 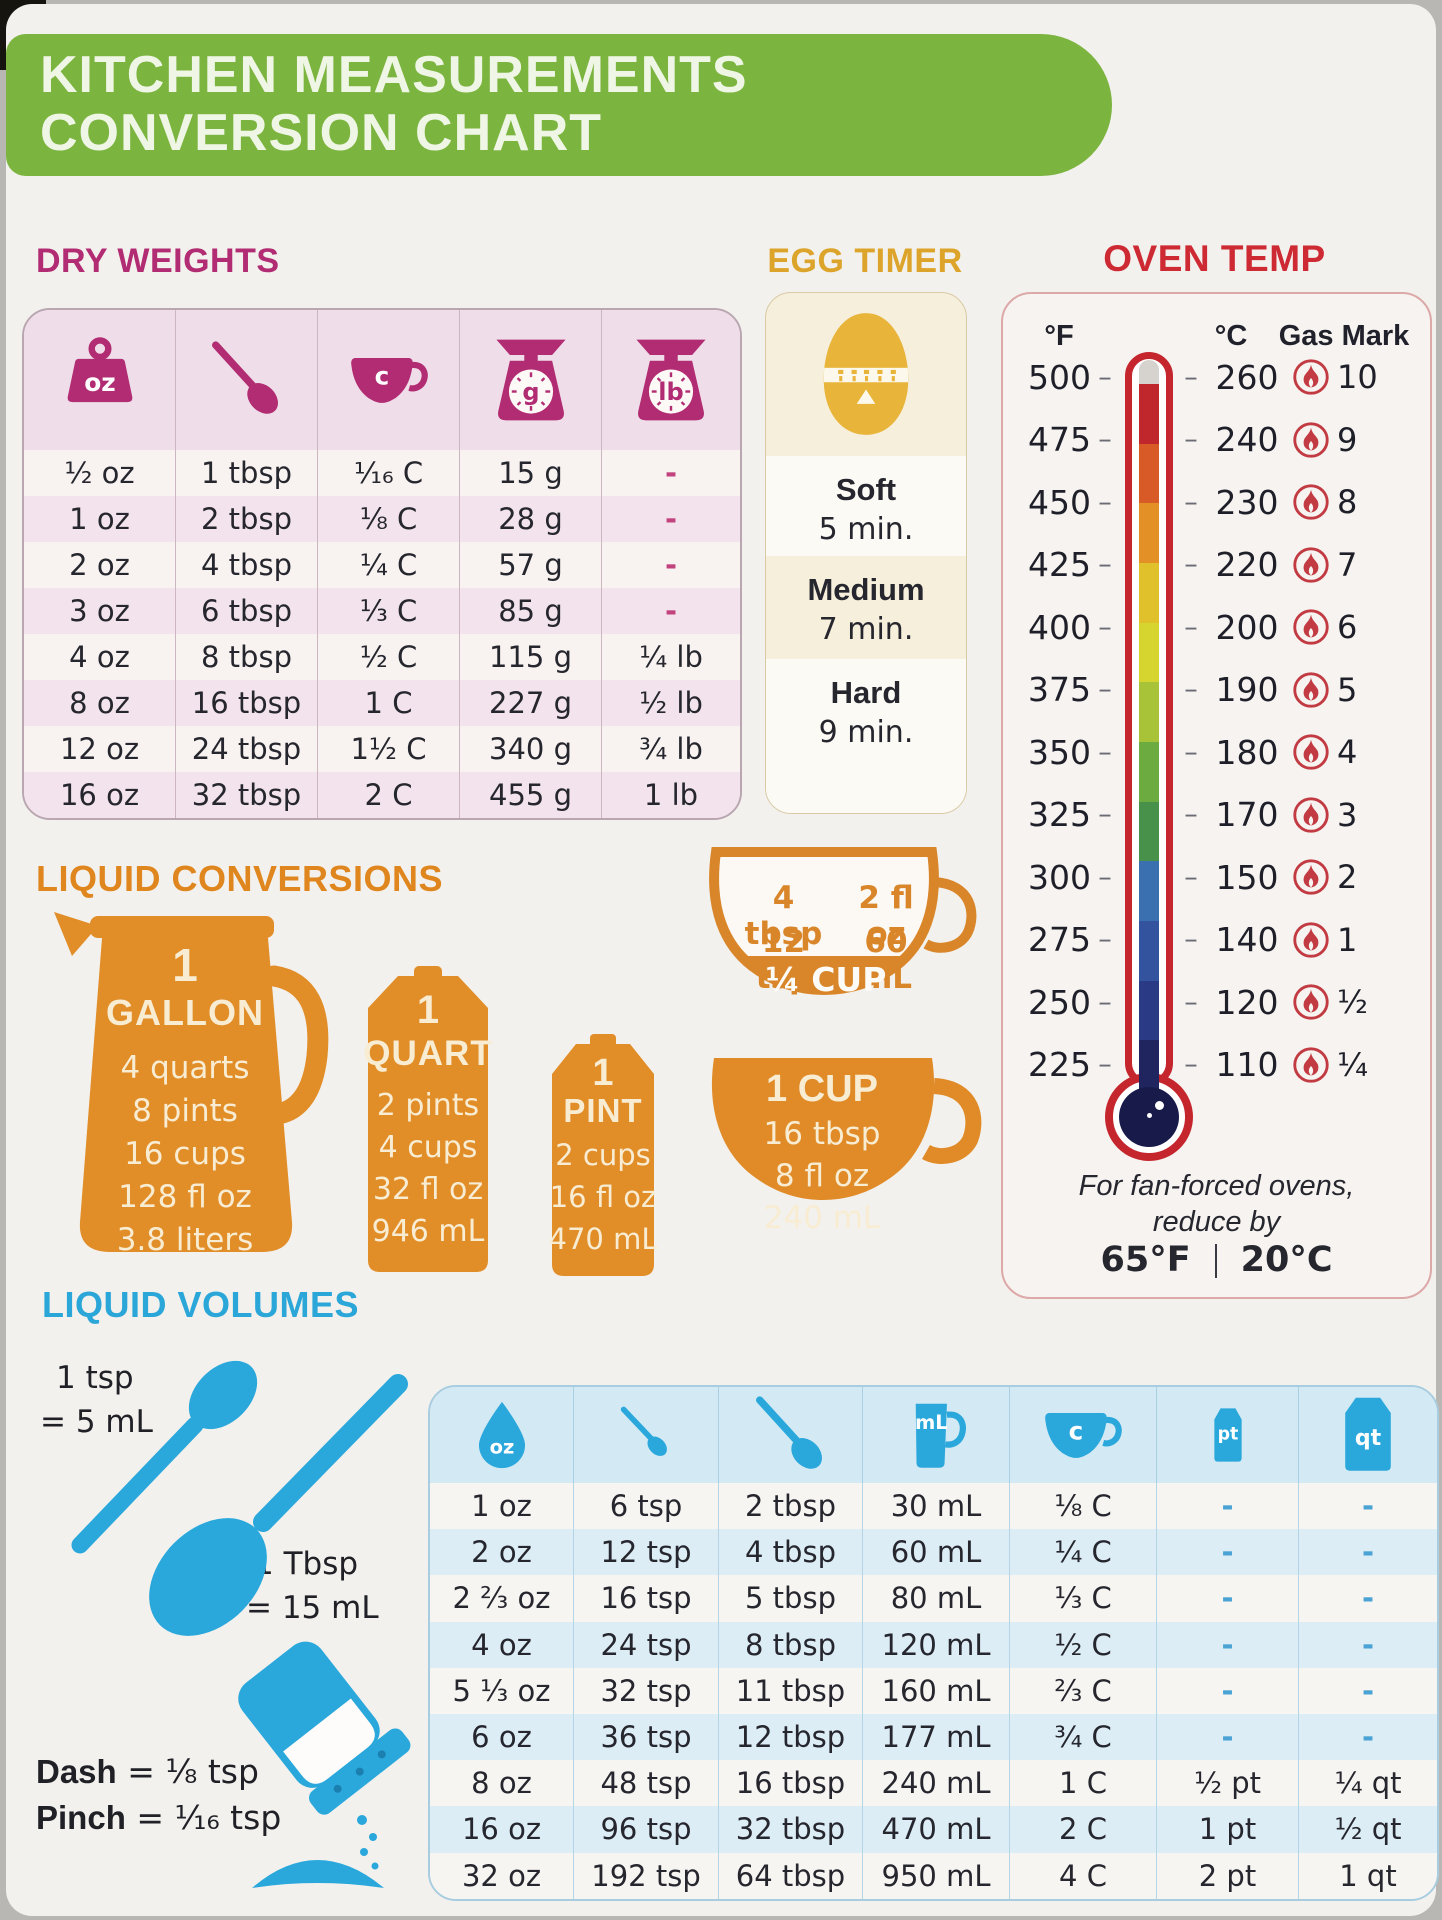 I want to click on fan-forced-note-line2: reduce by, so click(x=1216, y=1222).